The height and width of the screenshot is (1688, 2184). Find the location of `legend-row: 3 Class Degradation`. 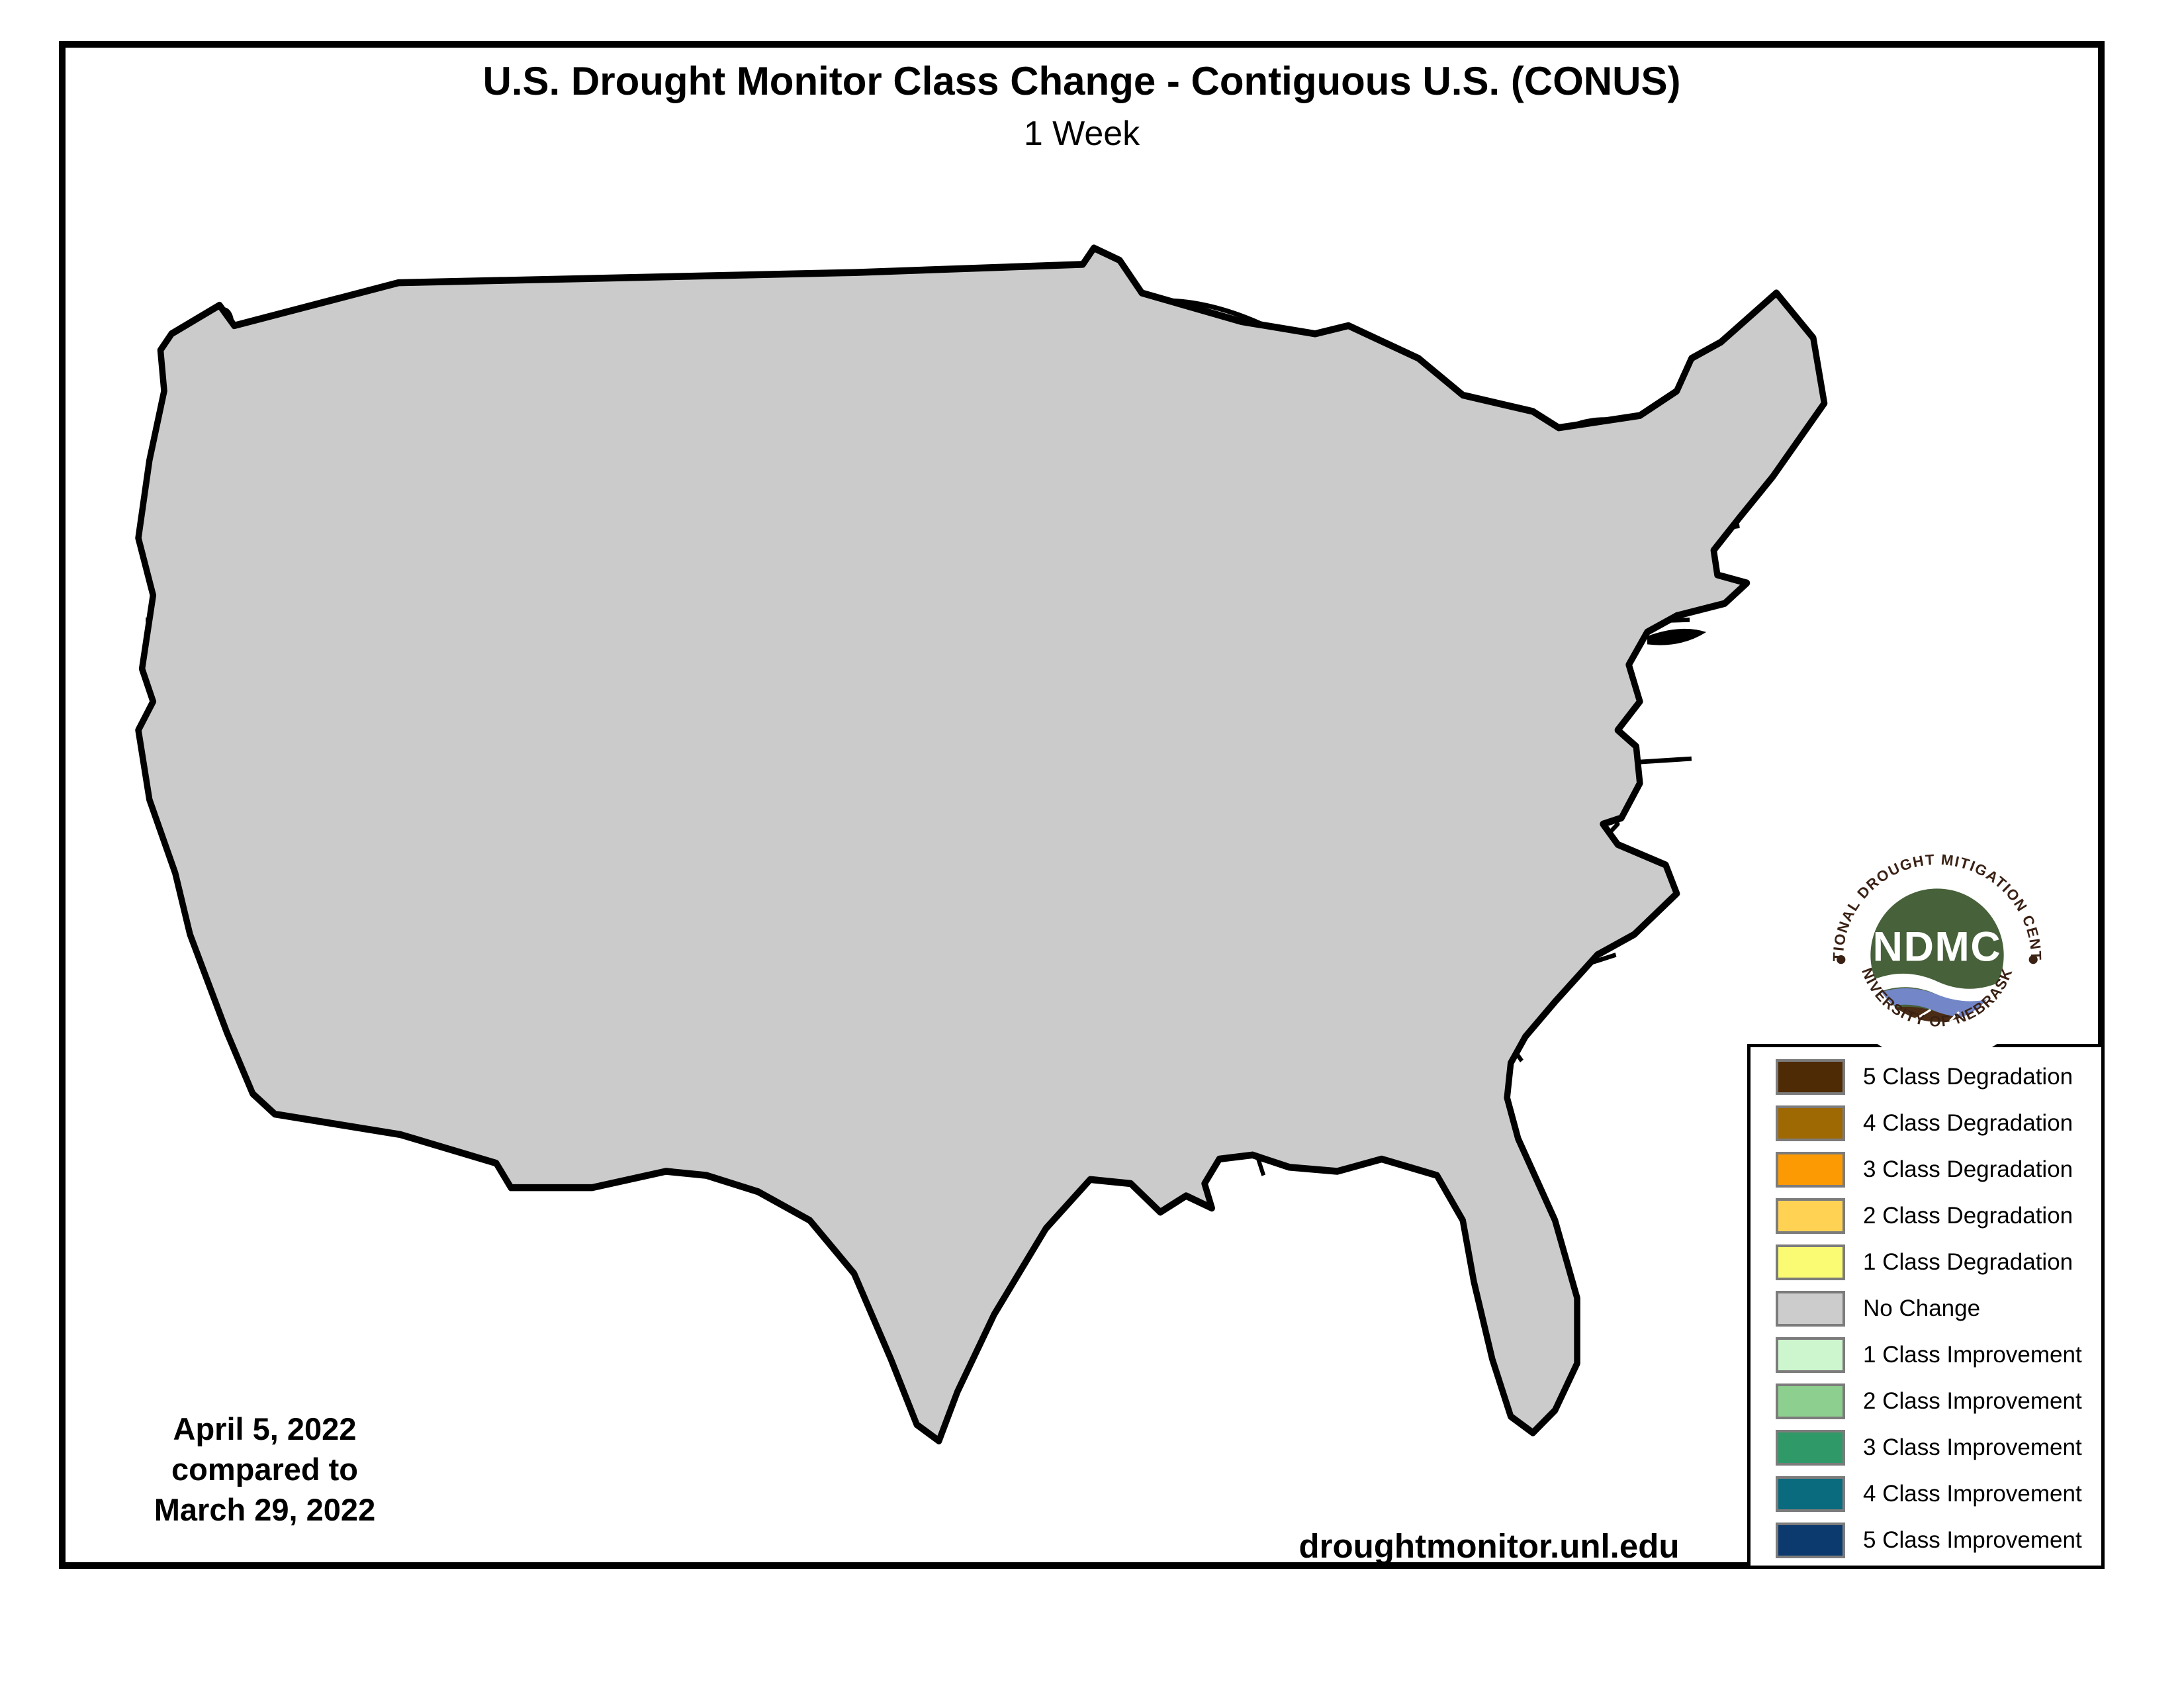

legend-row: 3 Class Degradation is located at coordinates (1939, 1170).